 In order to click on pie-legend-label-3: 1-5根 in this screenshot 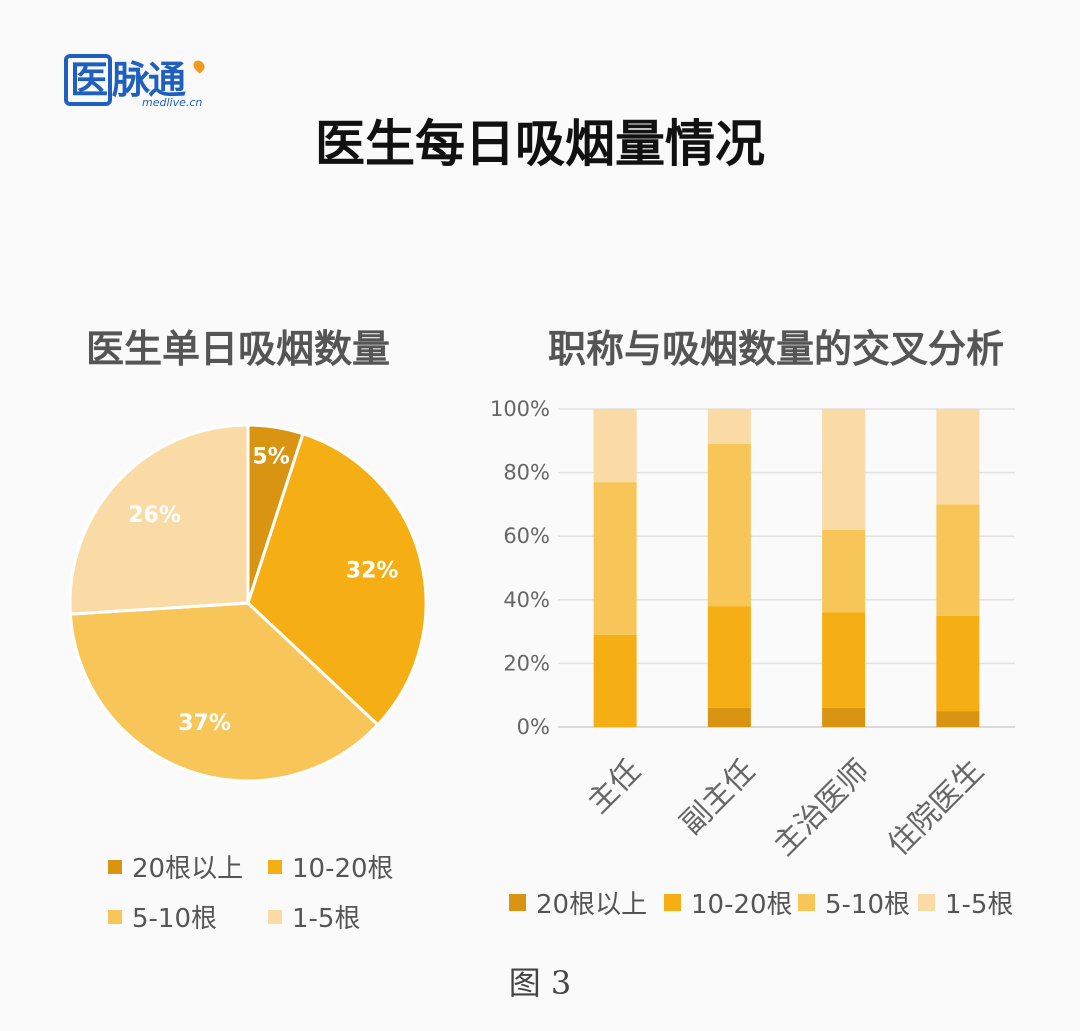, I will do `click(326, 919)`.